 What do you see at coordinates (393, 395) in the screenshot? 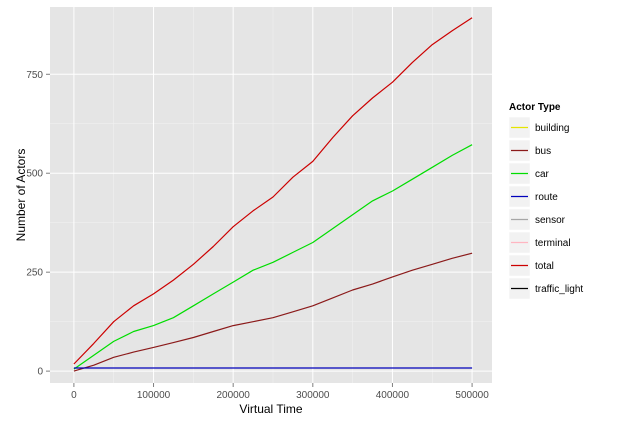
I see `x-tick-label: 400000` at bounding box center [393, 395].